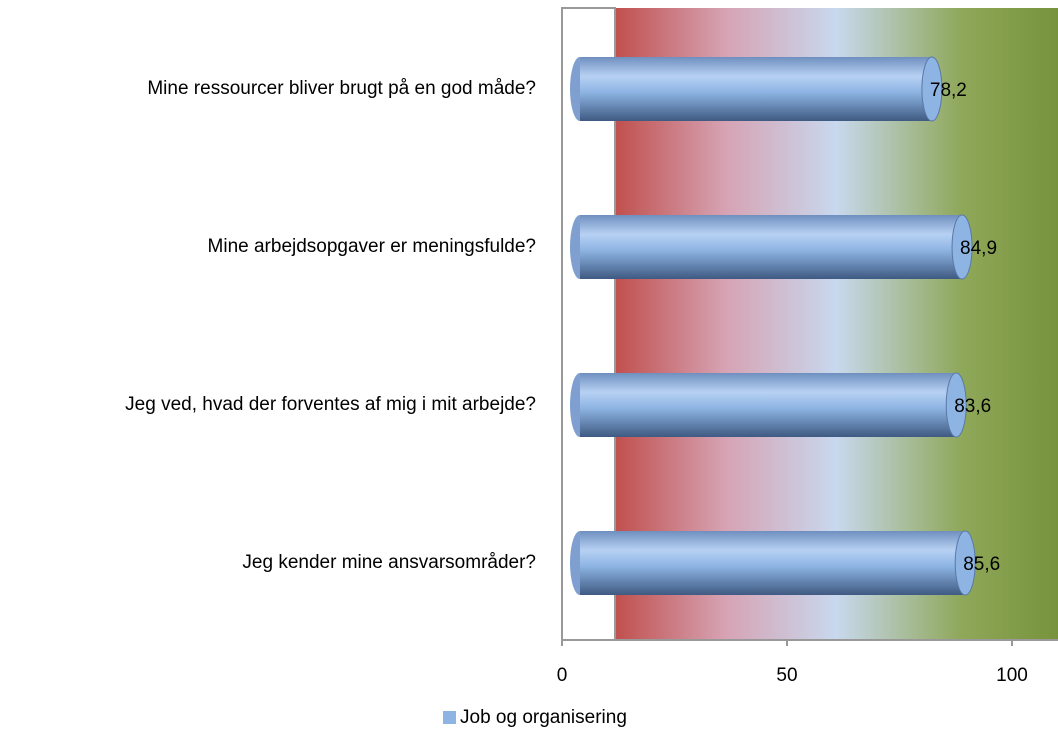 The width and height of the screenshot is (1058, 734). What do you see at coordinates (449, 717) in the screenshot?
I see `legend-swatch` at bounding box center [449, 717].